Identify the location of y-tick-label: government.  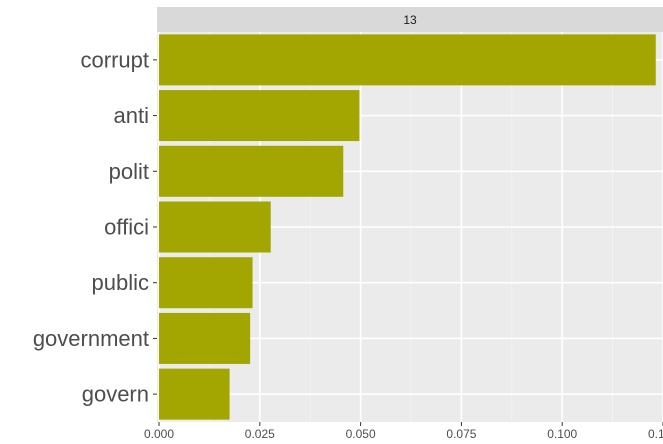
(91, 338).